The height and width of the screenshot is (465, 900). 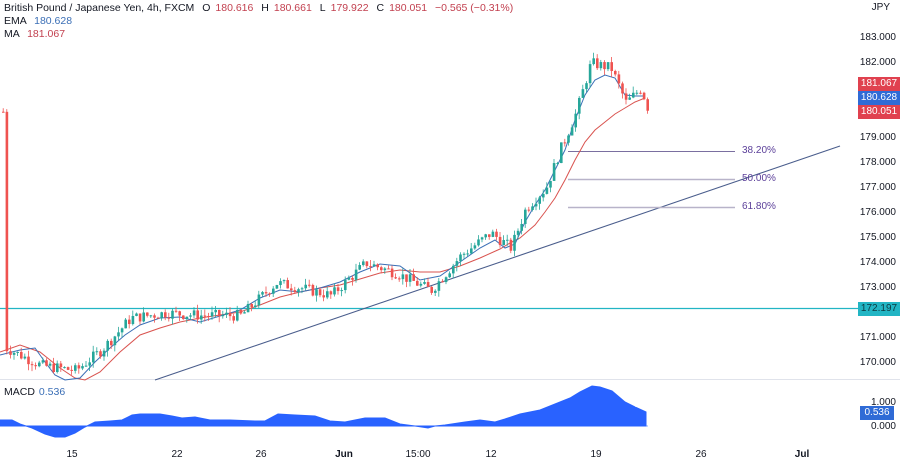 I want to click on time-tick: Jul, so click(x=802, y=454).